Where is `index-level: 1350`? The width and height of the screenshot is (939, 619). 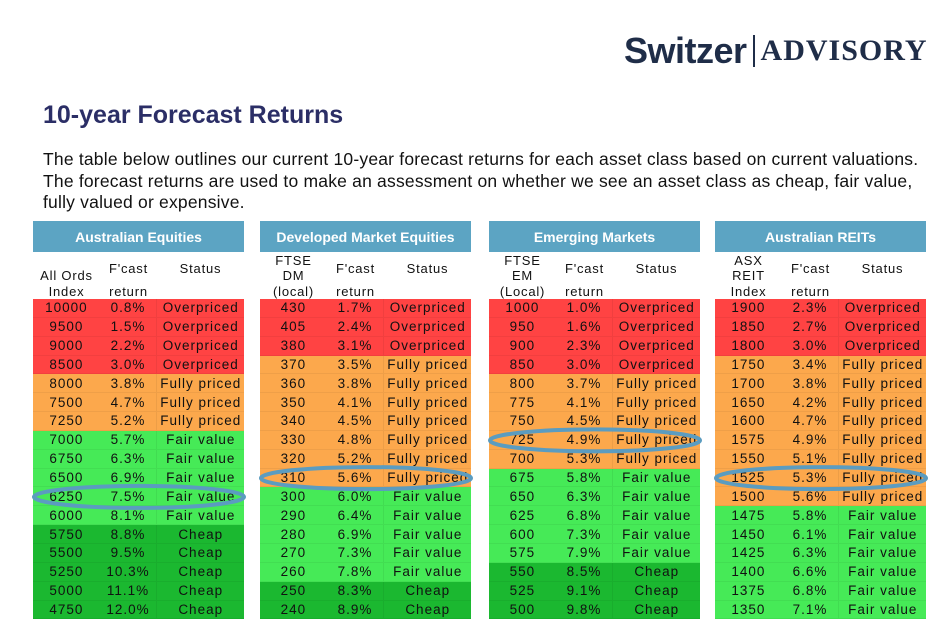
index-level: 1350 is located at coordinates (748, 610).